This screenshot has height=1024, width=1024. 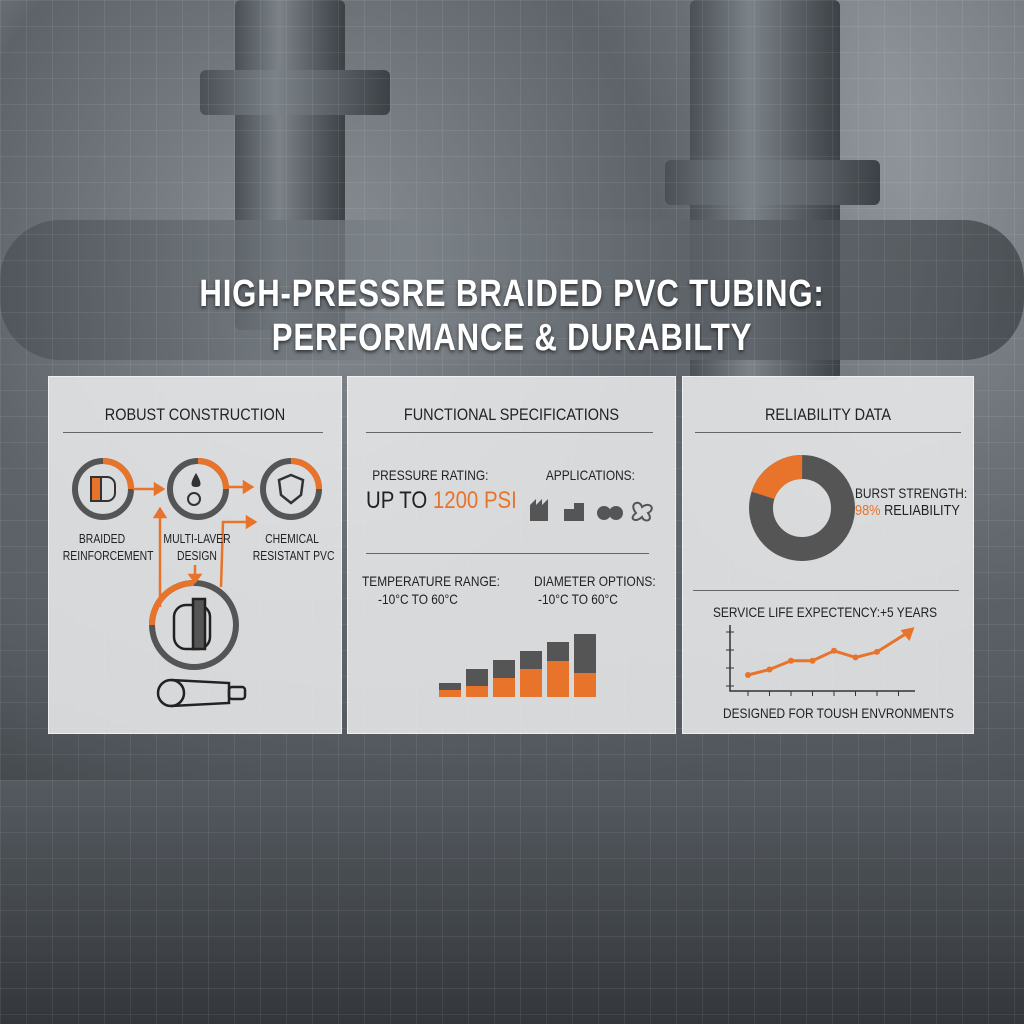 What do you see at coordinates (195, 414) in the screenshot?
I see `construction-heading: ROBUST CONSTRUCTION` at bounding box center [195, 414].